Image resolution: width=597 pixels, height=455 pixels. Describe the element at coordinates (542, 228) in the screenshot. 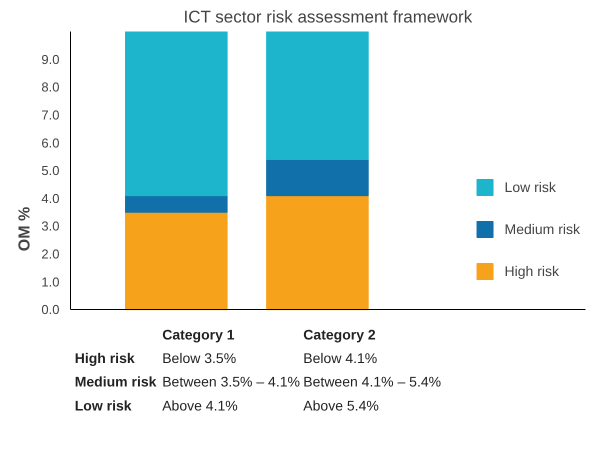

I see `legend-label: Medium risk` at that location.